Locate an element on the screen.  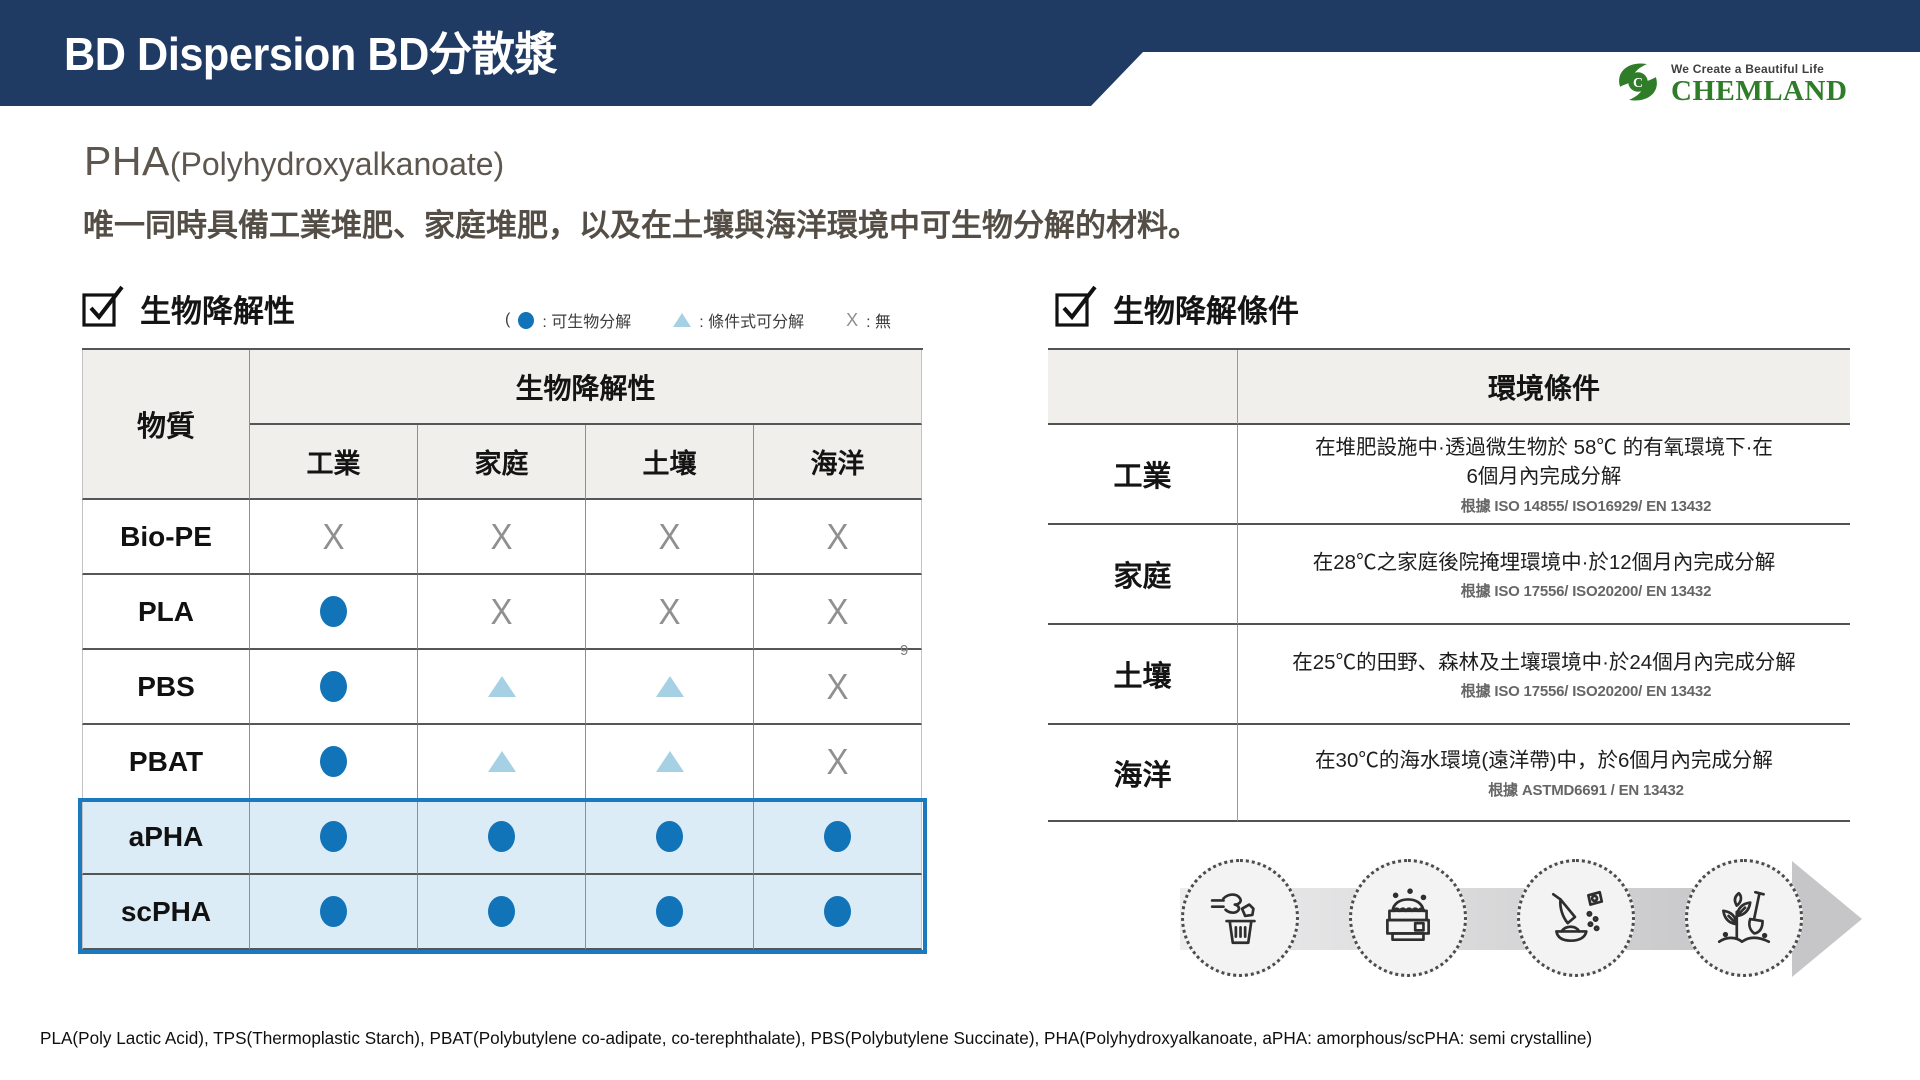
company-logo: C We Create a Beautiful Life CHEMLAND is located at coordinates (1729, 84).